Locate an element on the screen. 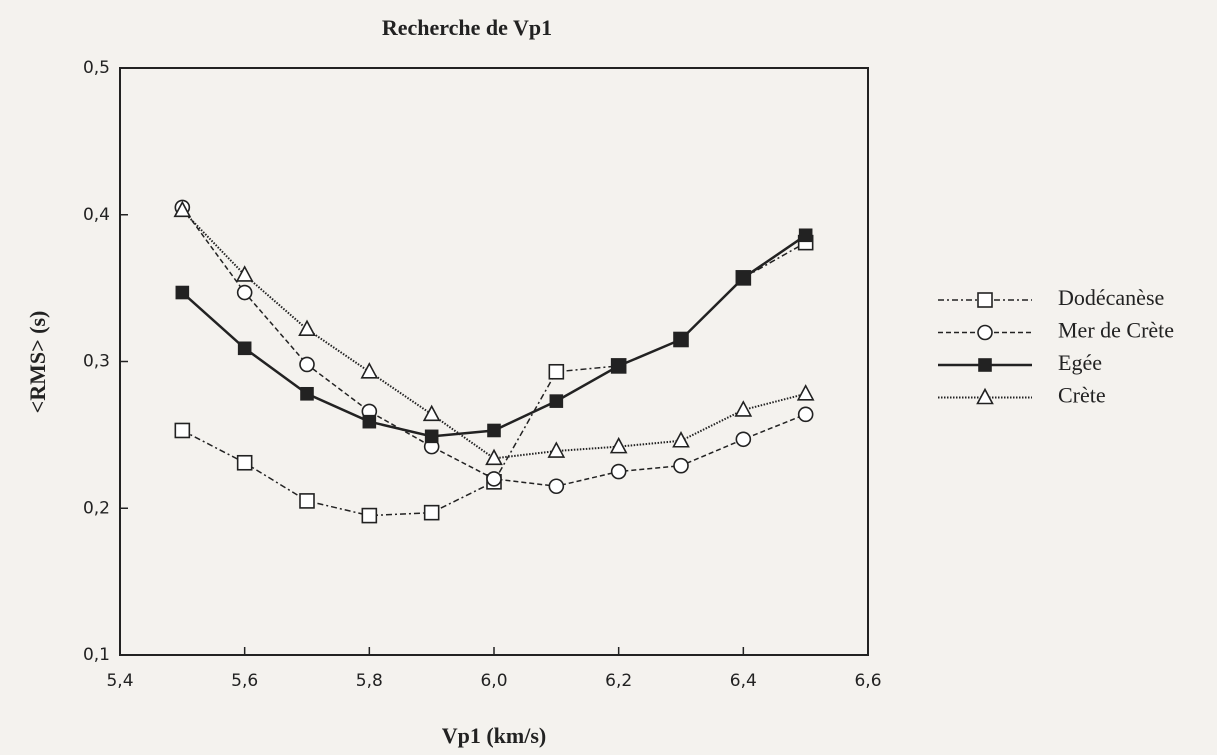 The image size is (1217, 755). x-tick-label: 6,0 is located at coordinates (493, 681).